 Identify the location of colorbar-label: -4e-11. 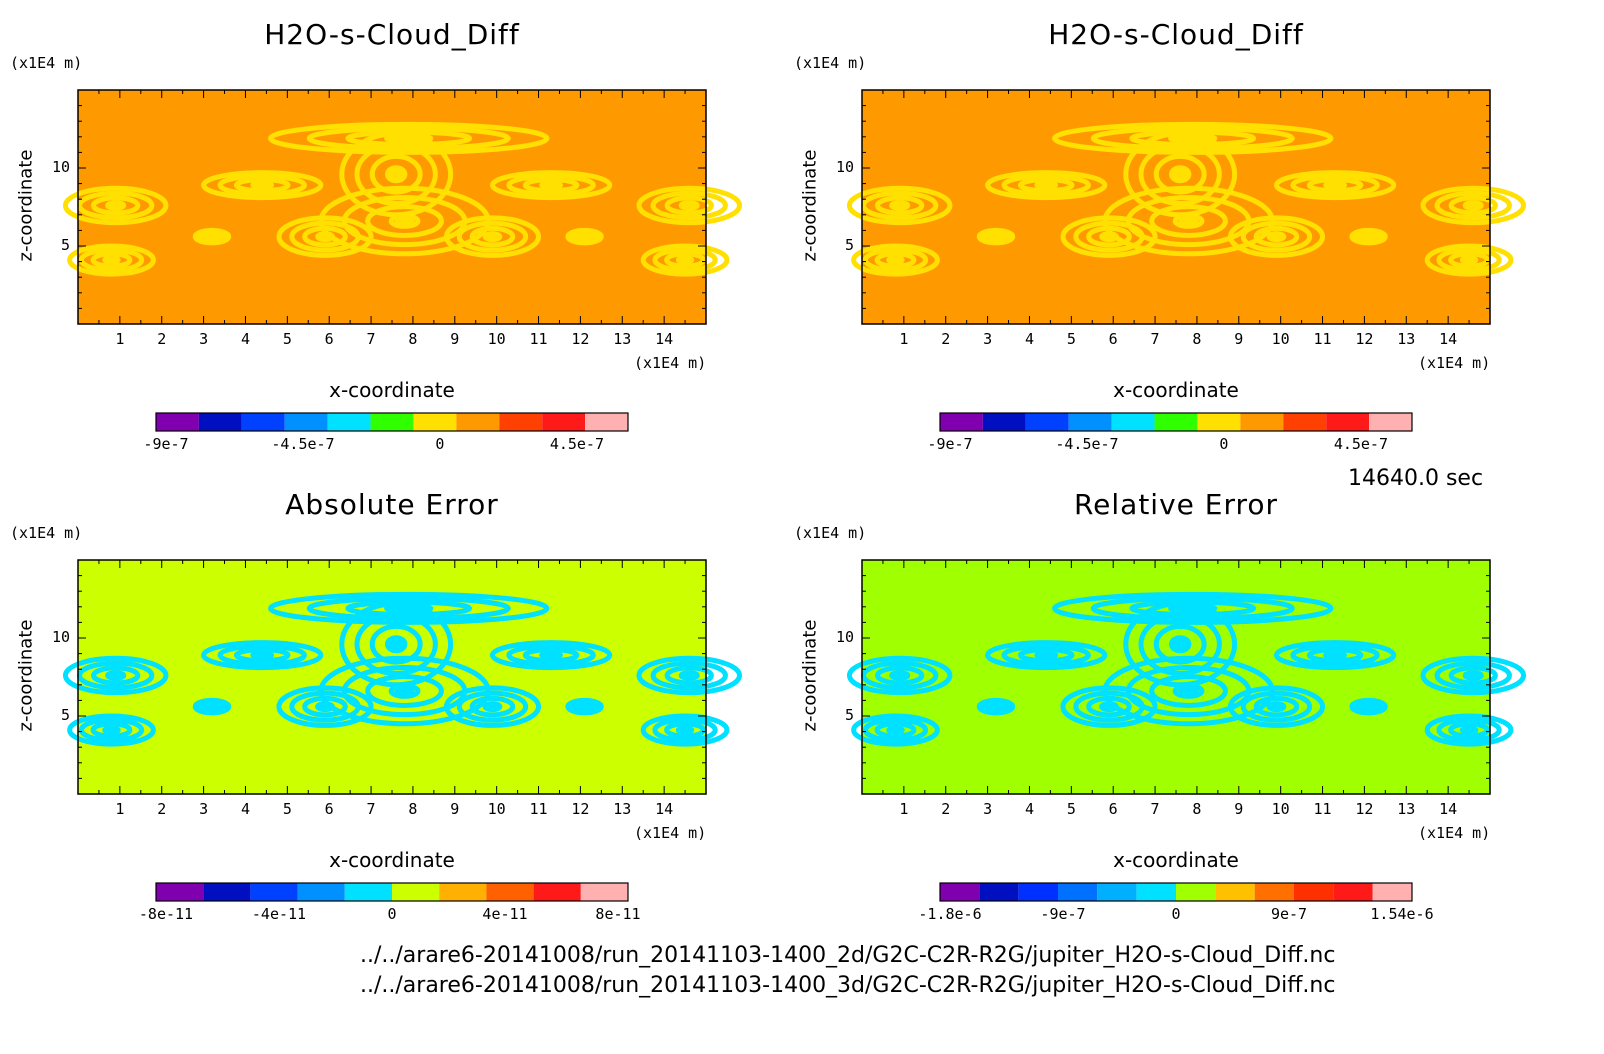
(279, 914).